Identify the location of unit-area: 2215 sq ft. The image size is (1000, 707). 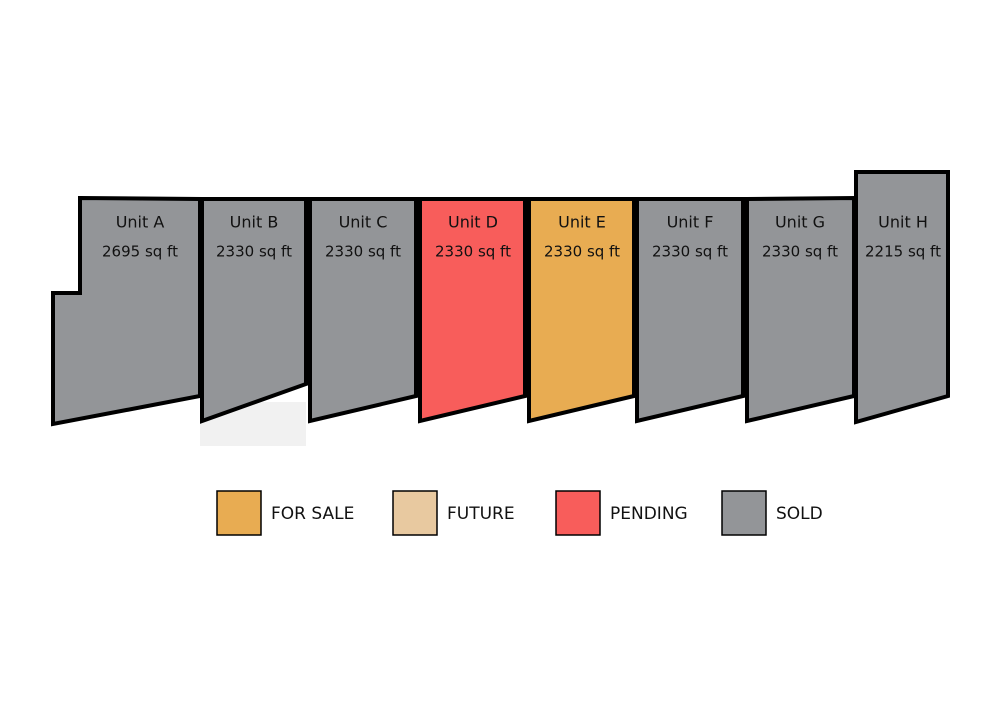
(903, 252).